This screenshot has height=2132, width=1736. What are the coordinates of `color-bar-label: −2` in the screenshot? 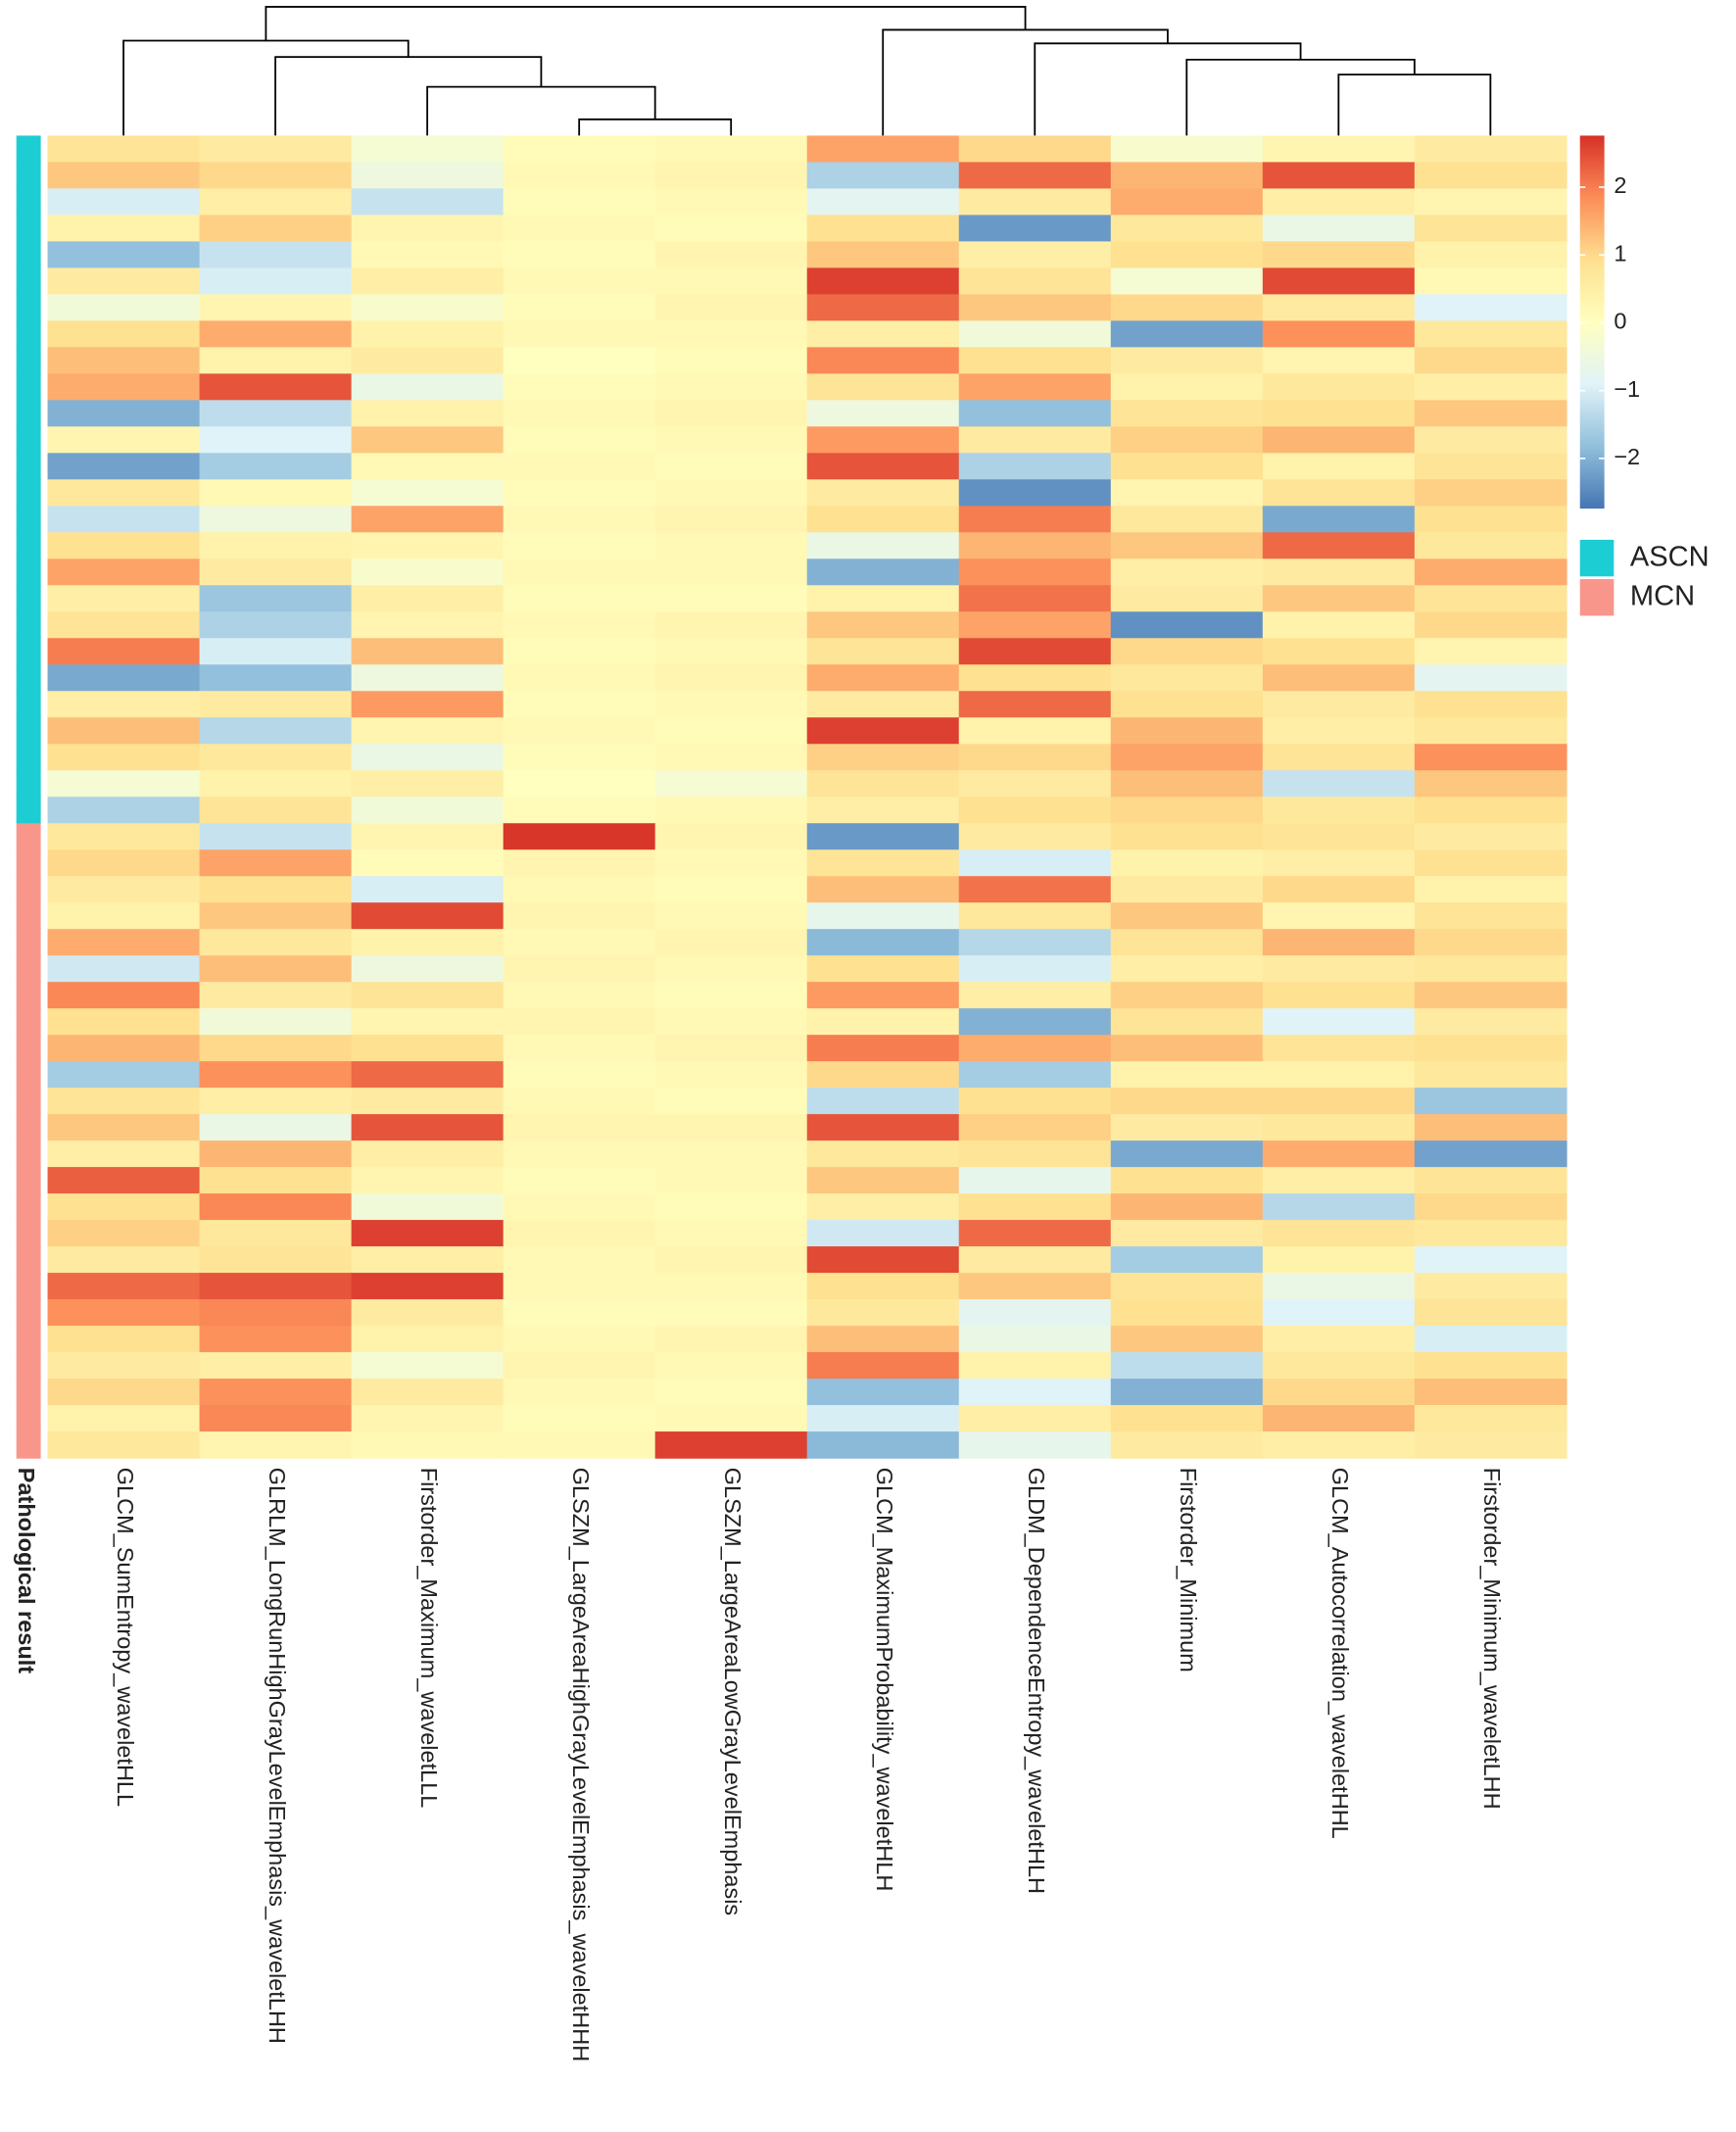 It's located at (1627, 456).